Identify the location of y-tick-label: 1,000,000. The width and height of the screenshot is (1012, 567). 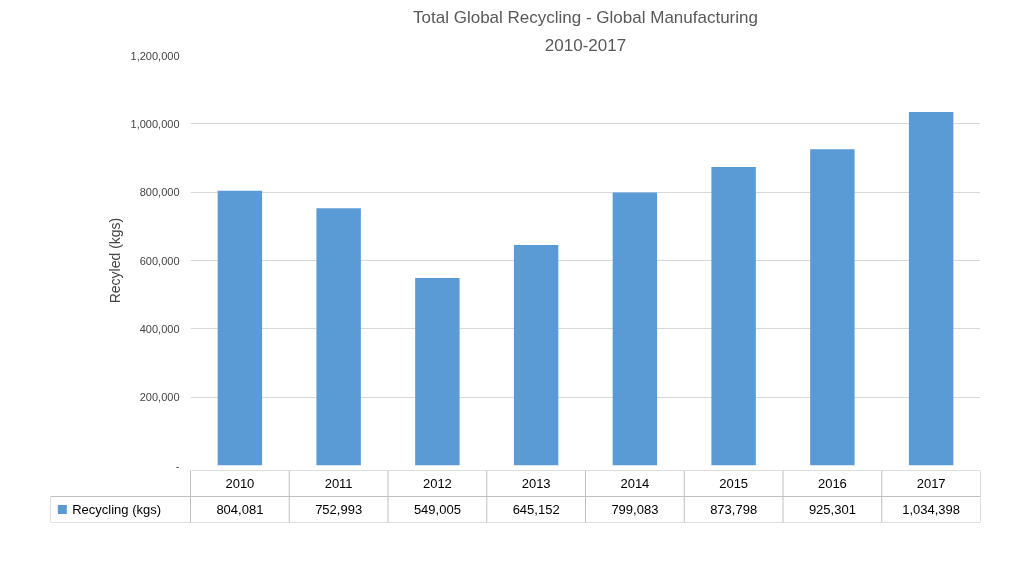
(155, 123).